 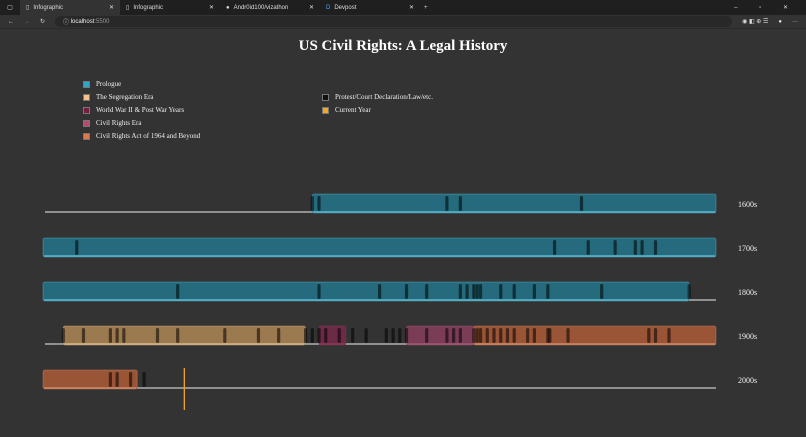 What do you see at coordinates (403, 46) in the screenshot?
I see `page-title: US Civil Rights: A Legal History` at bounding box center [403, 46].